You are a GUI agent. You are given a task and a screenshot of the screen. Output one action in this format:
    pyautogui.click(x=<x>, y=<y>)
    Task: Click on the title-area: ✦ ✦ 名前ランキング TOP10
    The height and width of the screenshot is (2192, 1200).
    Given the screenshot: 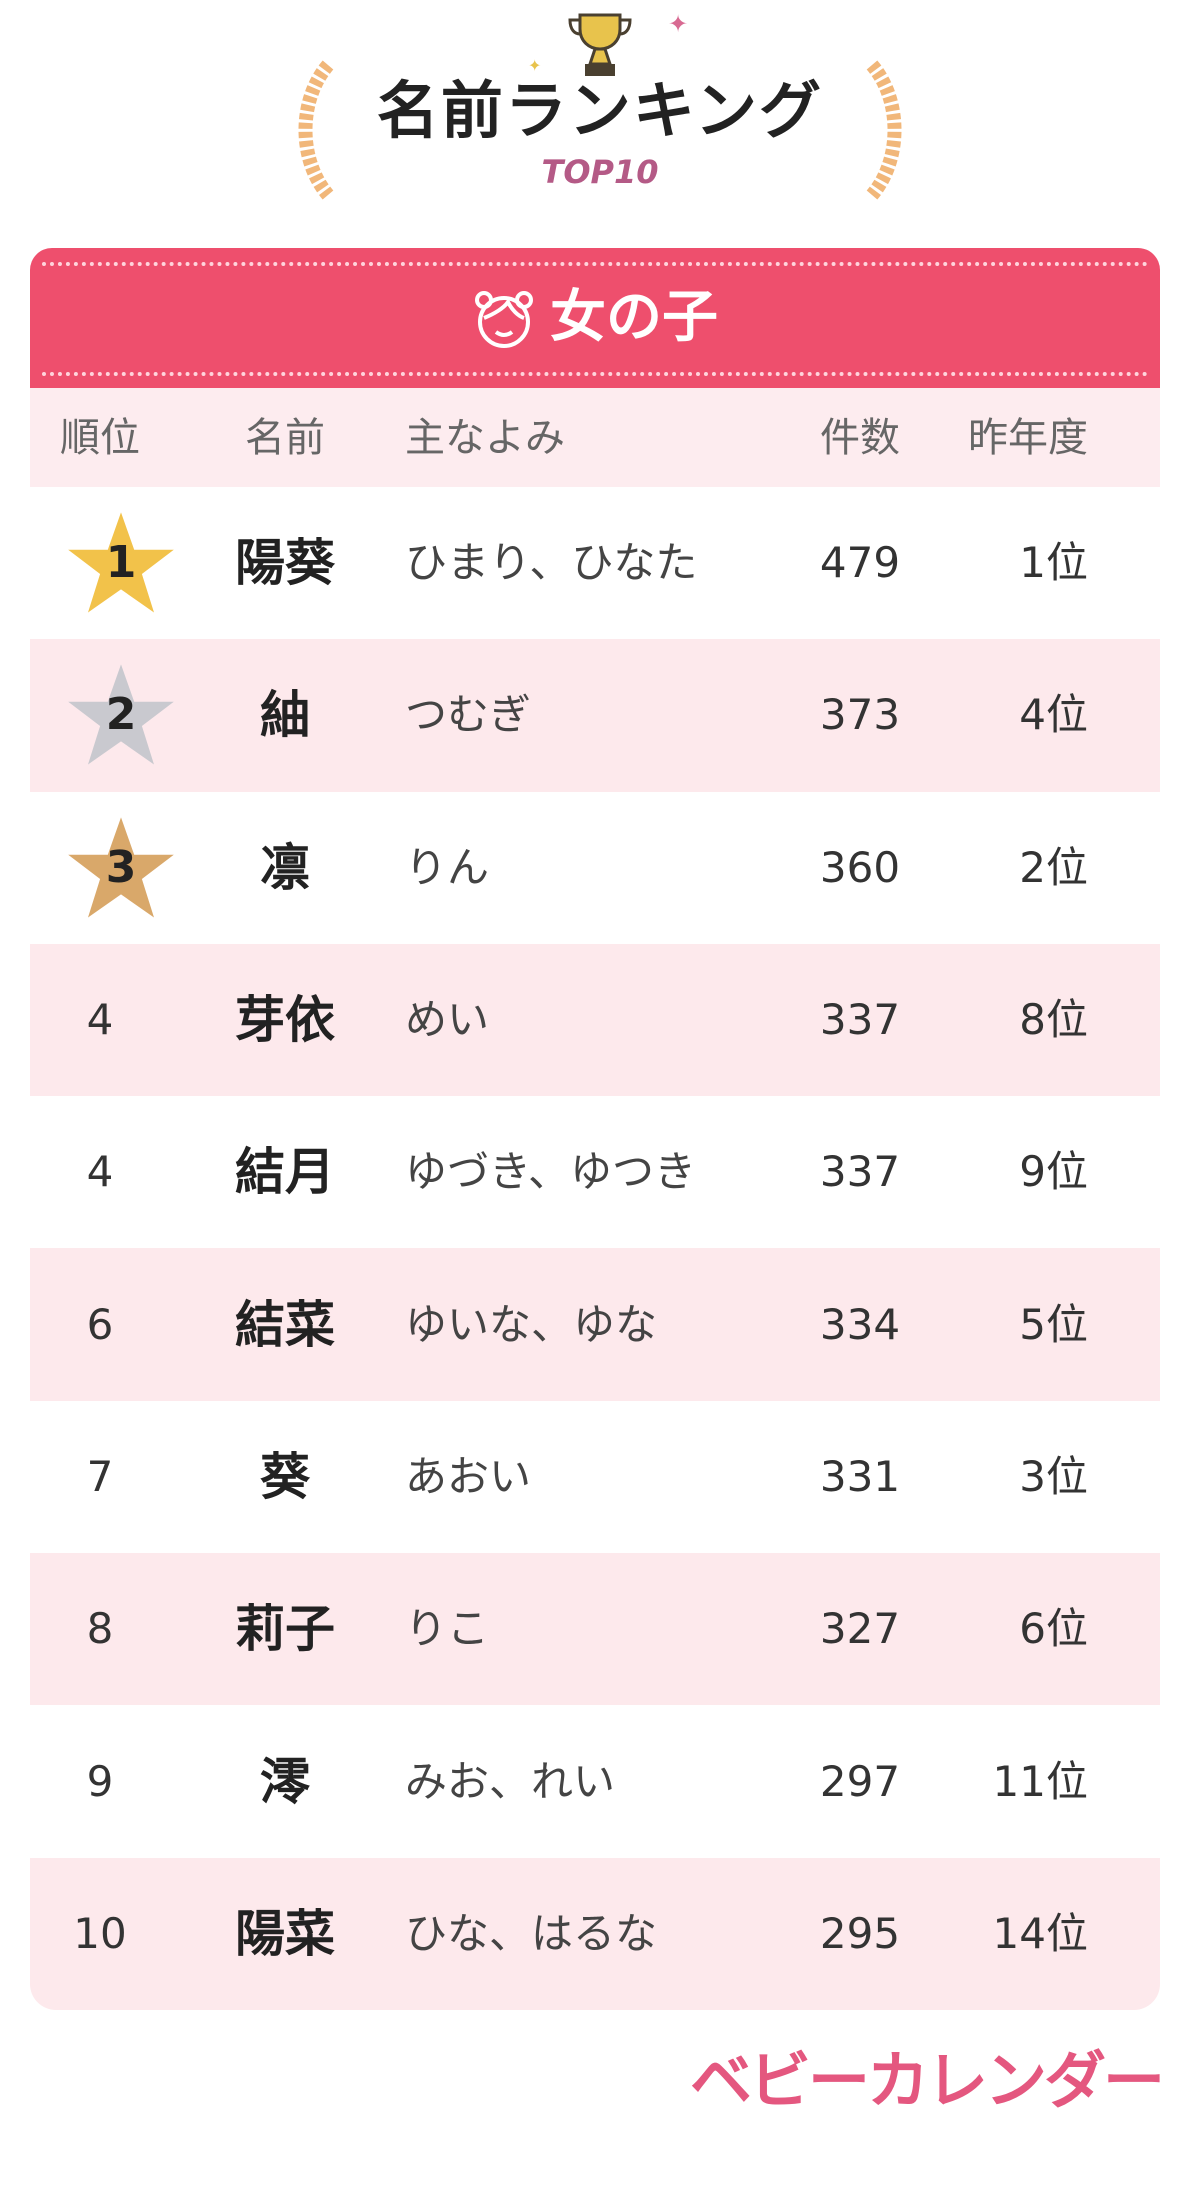 What is the action you would take?
    pyautogui.click(x=600, y=120)
    